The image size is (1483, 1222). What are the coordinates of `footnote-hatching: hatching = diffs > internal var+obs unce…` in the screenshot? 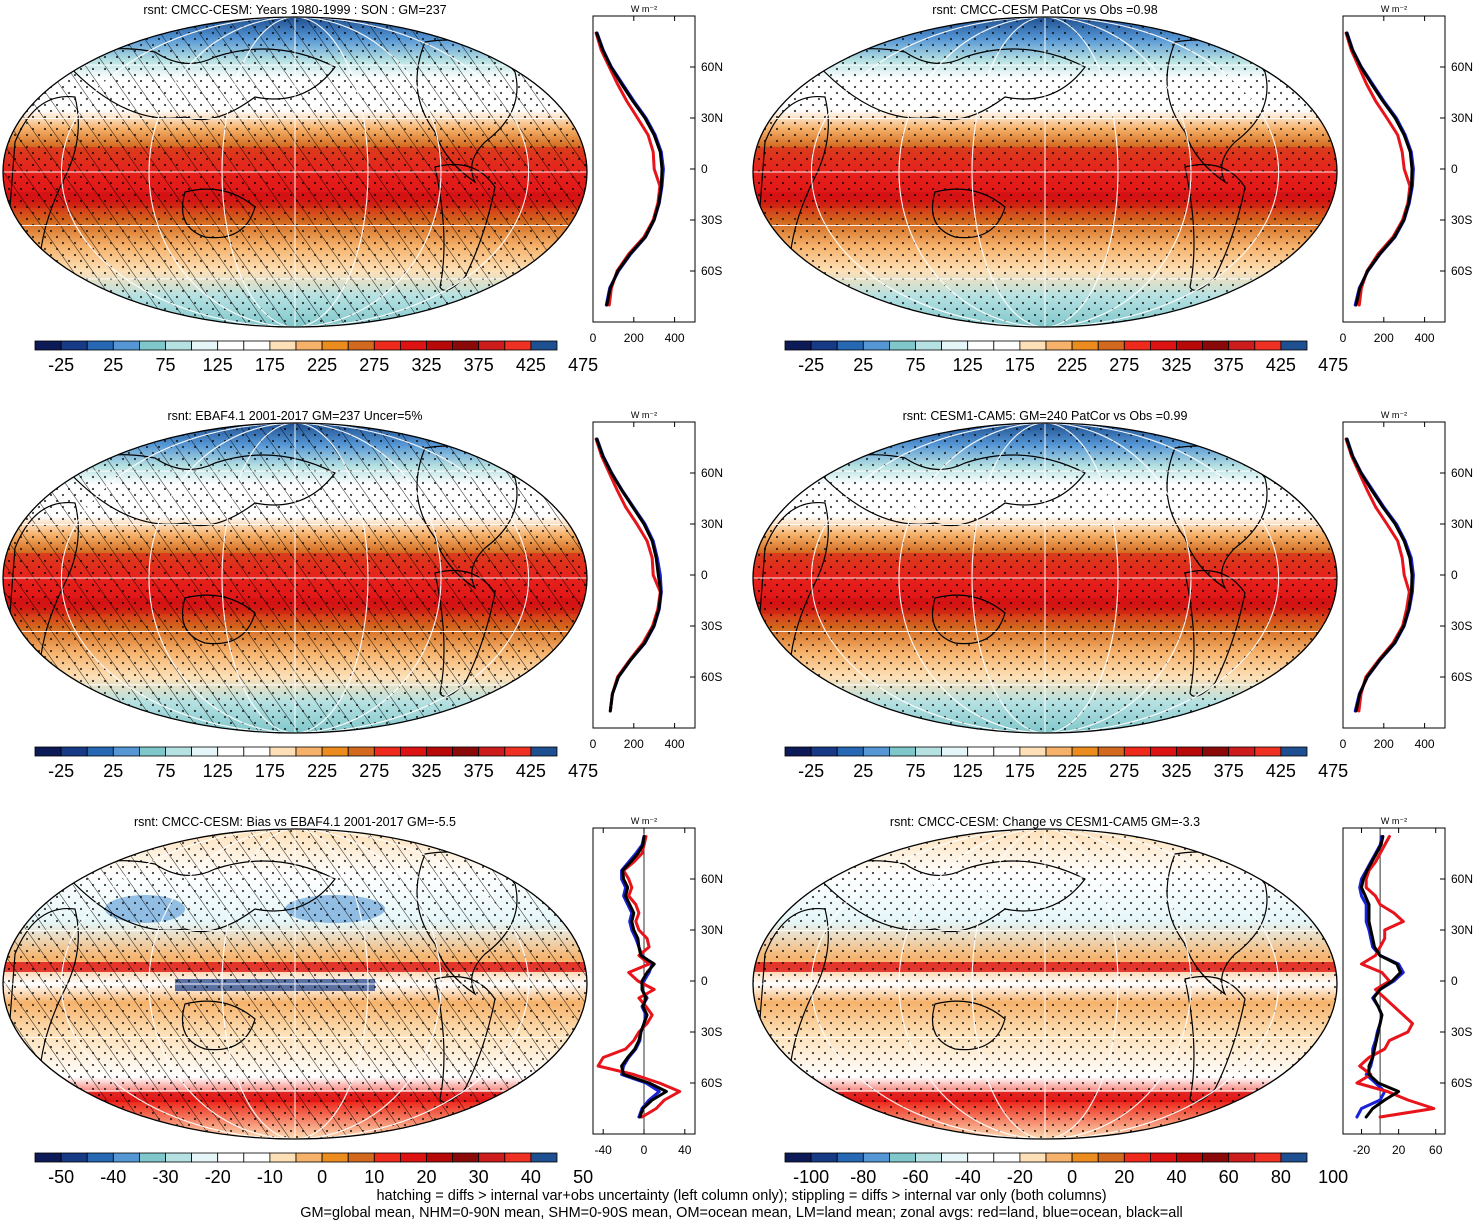 It's located at (741, 1196).